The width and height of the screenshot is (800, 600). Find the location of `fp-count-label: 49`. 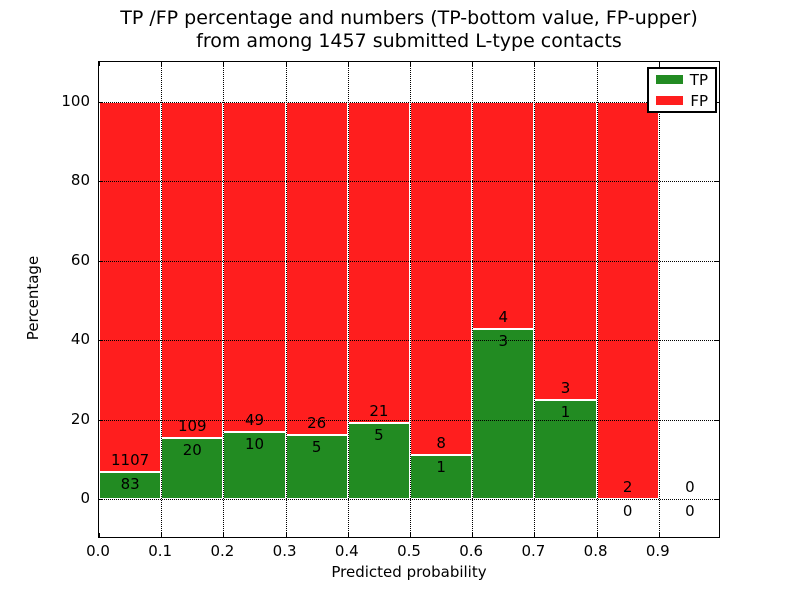

fp-count-label: 49 is located at coordinates (254, 419).